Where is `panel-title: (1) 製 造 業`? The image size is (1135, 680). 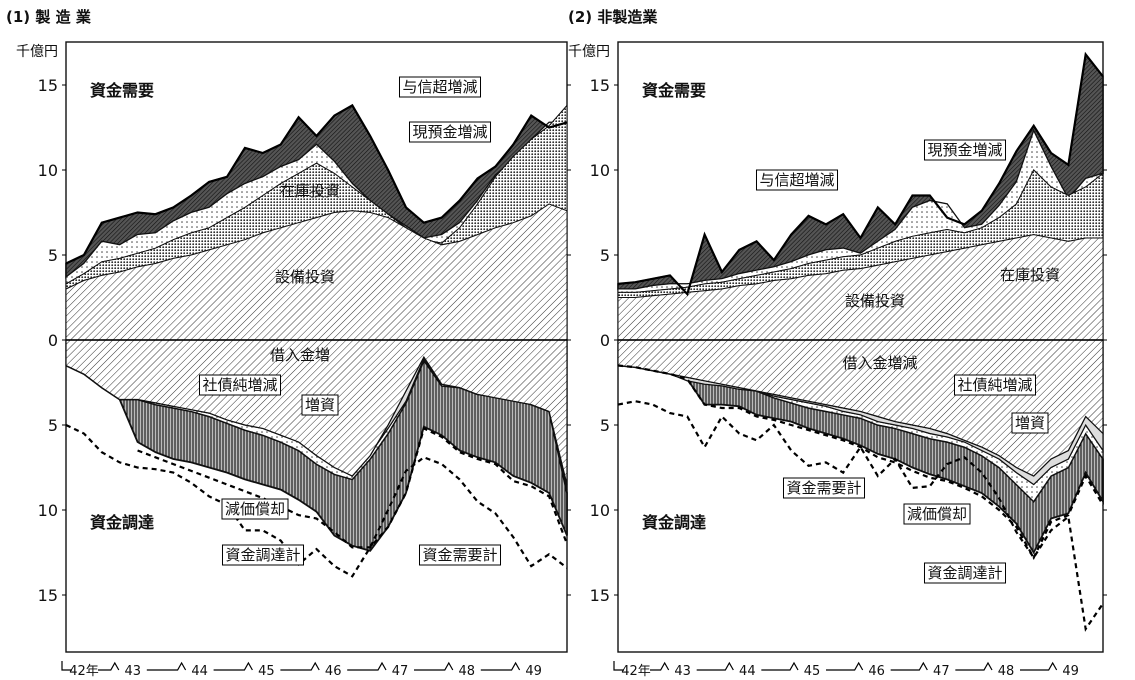 panel-title: (1) 製 造 業 is located at coordinates (49, 17).